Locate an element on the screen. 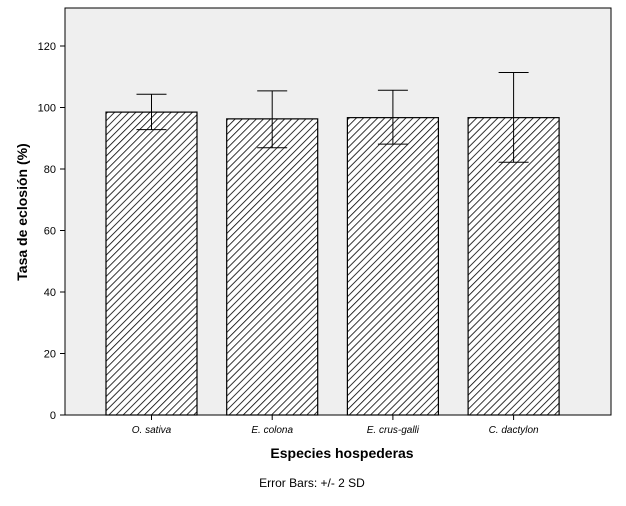  error-bars-footnote: Error Bars: +/- 2 SD is located at coordinates (312, 483).